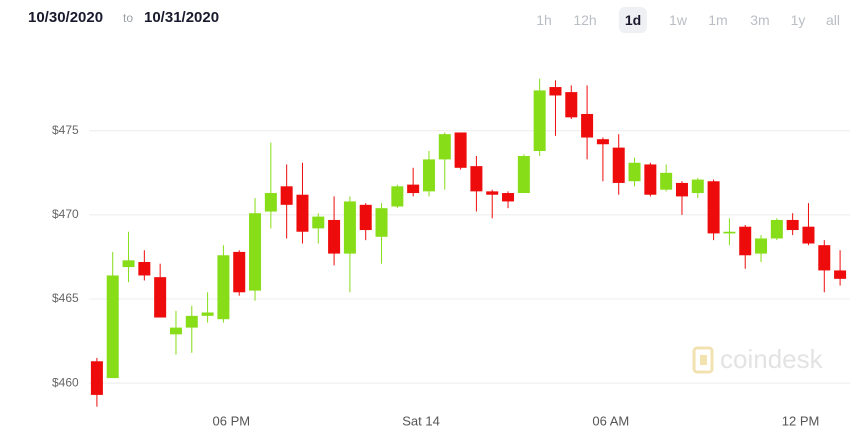  Describe the element at coordinates (585, 20) in the screenshot. I see `range-button: 12h` at that location.